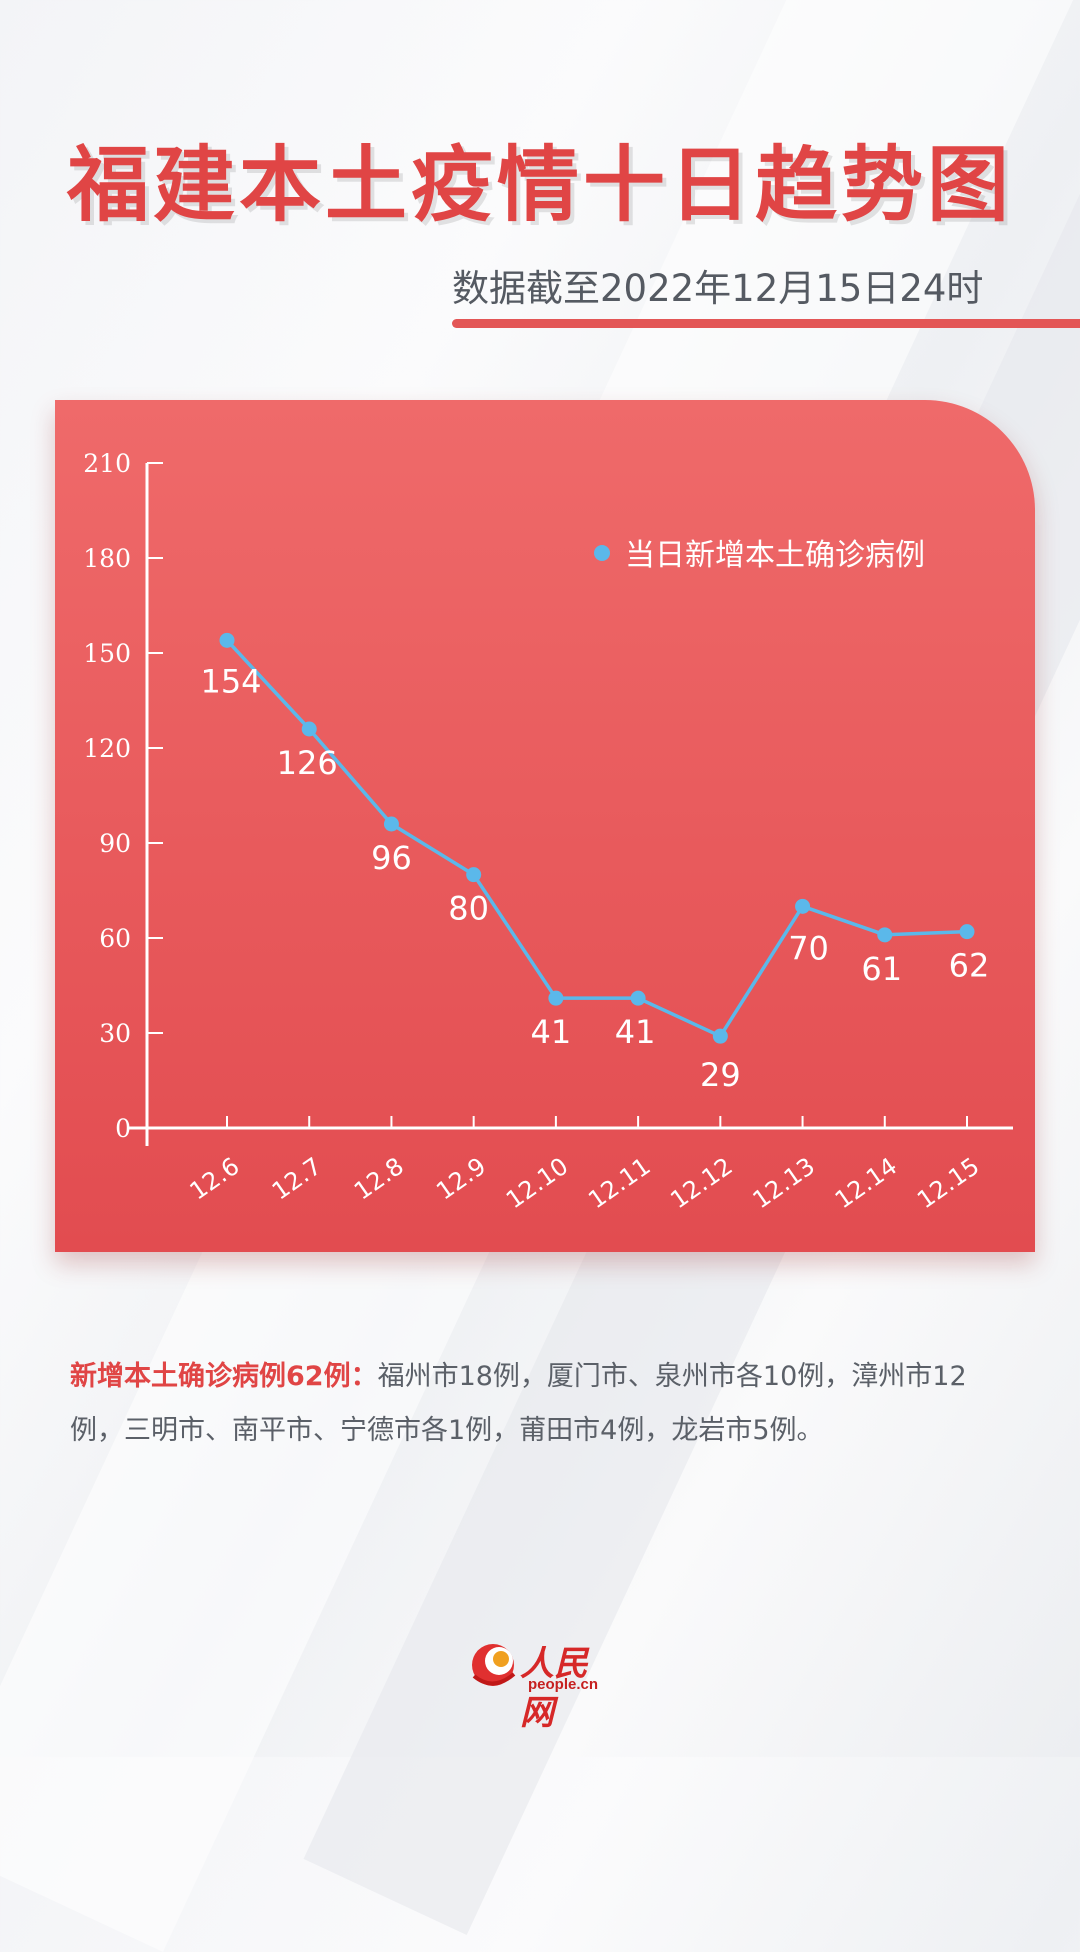  What do you see at coordinates (766, 323) in the screenshot?
I see `subtitle-underline` at bounding box center [766, 323].